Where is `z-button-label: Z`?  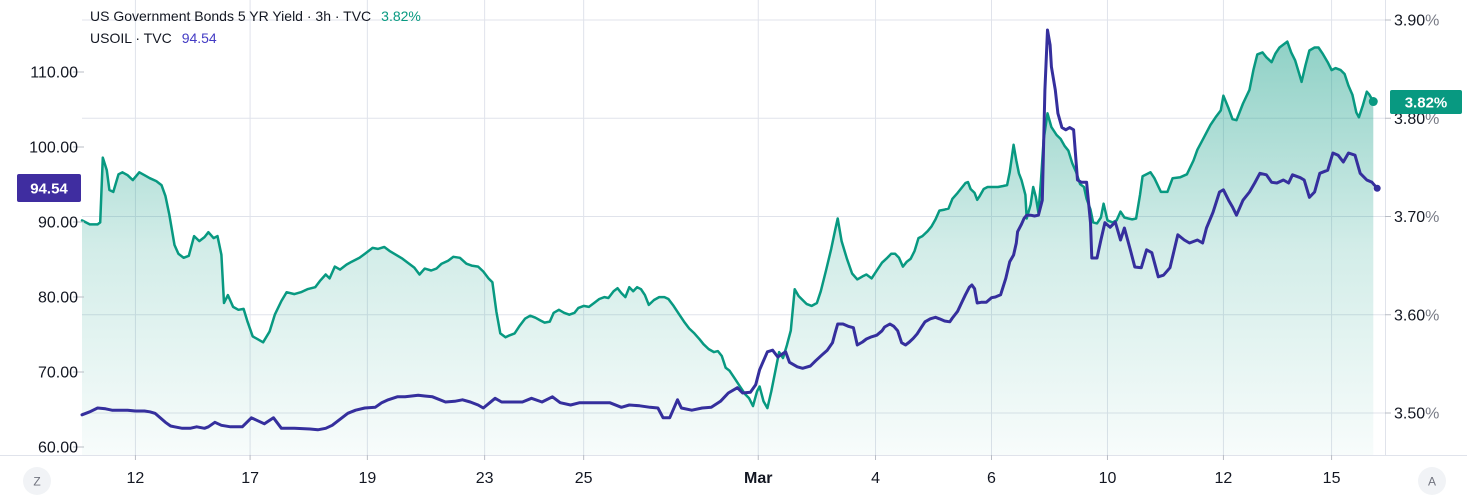
z-button-label: Z is located at coordinates (36, 482).